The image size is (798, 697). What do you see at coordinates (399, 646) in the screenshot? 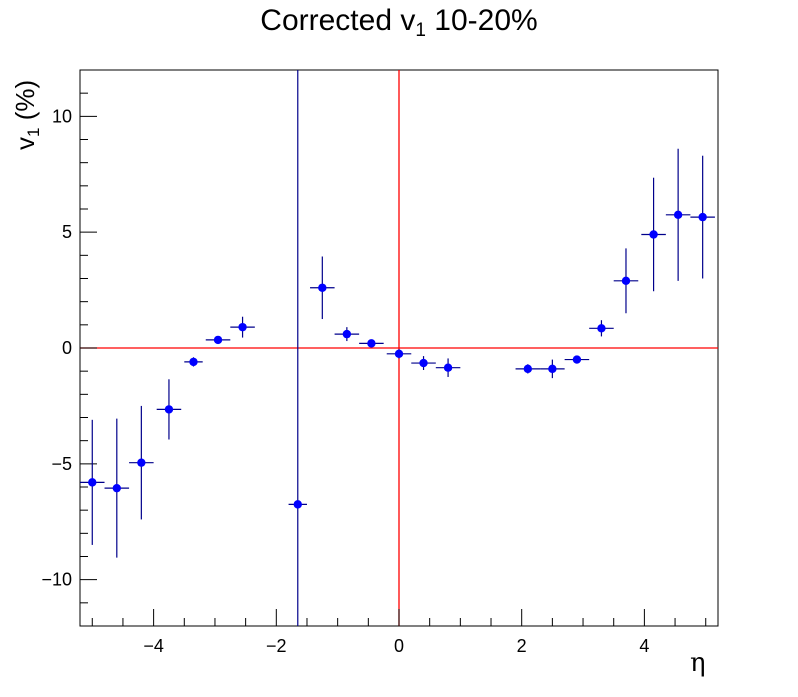
I see `x-tick-label: 0` at bounding box center [399, 646].